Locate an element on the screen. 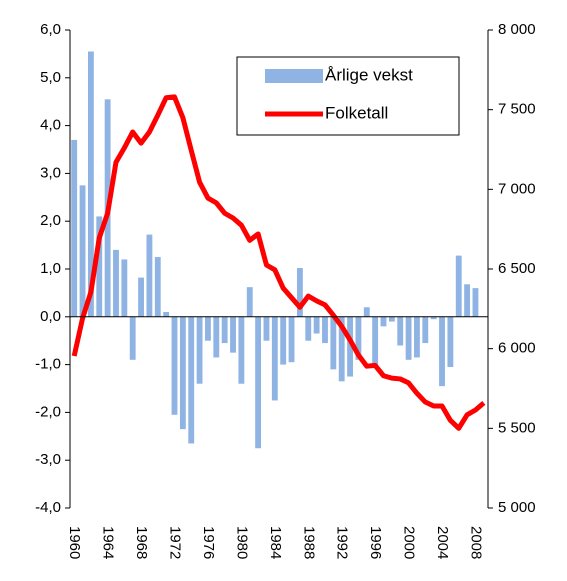 The width and height of the screenshot is (567, 581). y2-tick-label: 8 000 is located at coordinates (517, 29).